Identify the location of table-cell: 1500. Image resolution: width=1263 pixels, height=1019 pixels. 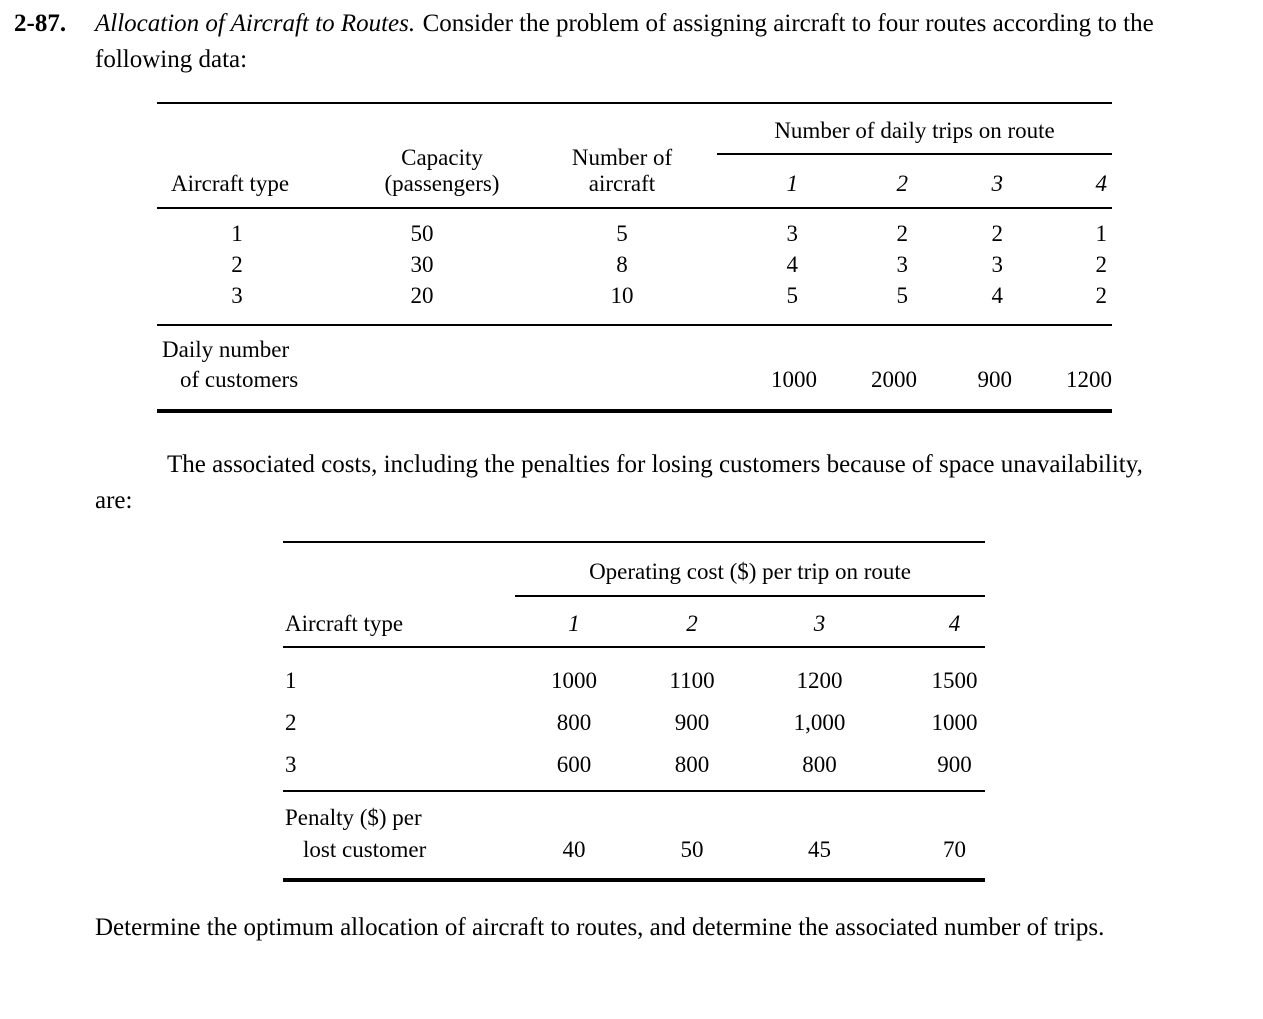
(954, 680).